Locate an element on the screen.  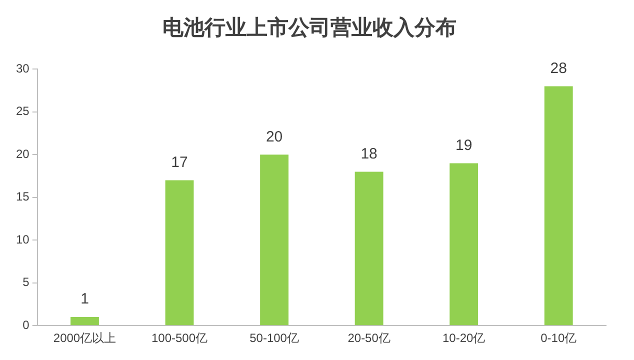
x-tick-label: 0-10亿 is located at coordinates (558, 338).